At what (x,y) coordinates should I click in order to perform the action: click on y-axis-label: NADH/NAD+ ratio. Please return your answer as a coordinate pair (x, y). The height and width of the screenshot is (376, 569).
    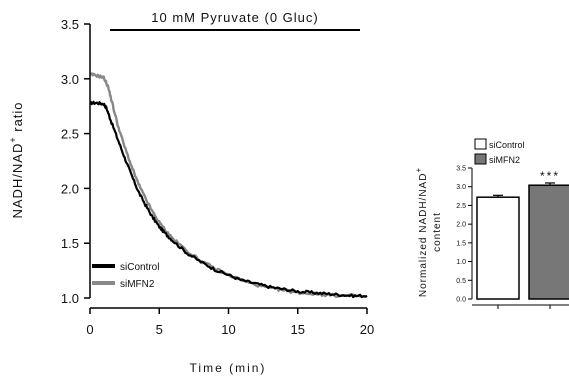
    Looking at the image, I should click on (16, 159).